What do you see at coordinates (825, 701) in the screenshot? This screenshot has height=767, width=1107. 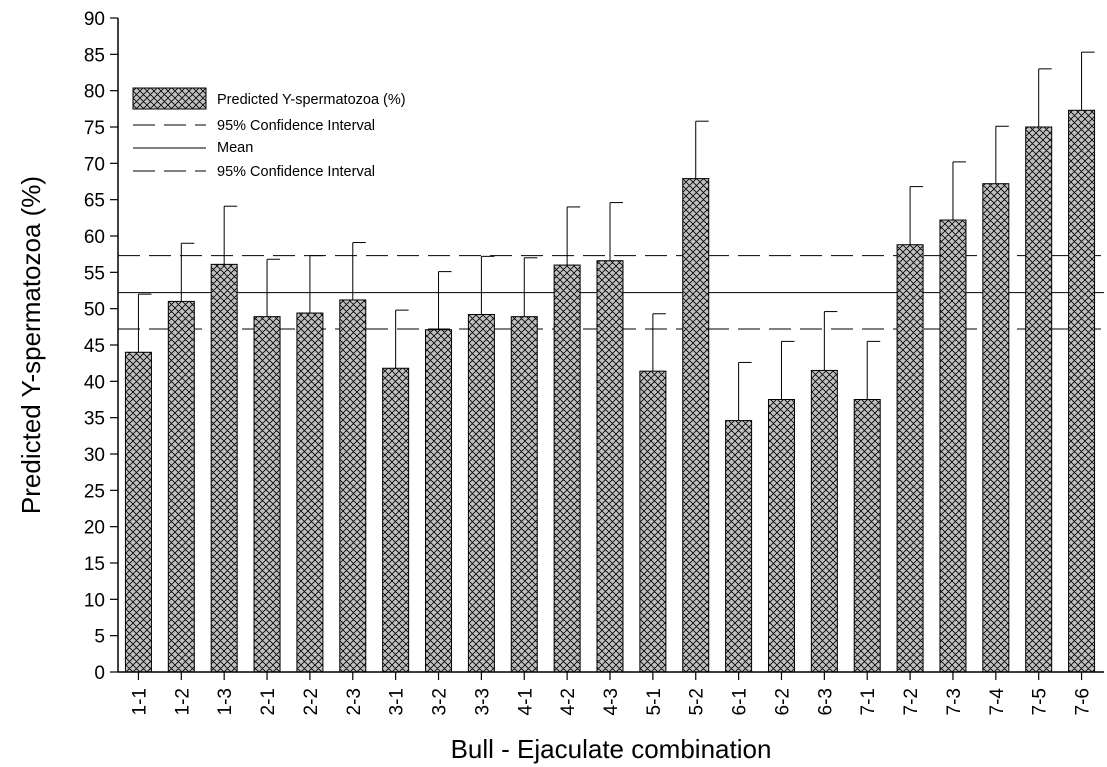 I see `x-tick-label: 6-3` at bounding box center [825, 701].